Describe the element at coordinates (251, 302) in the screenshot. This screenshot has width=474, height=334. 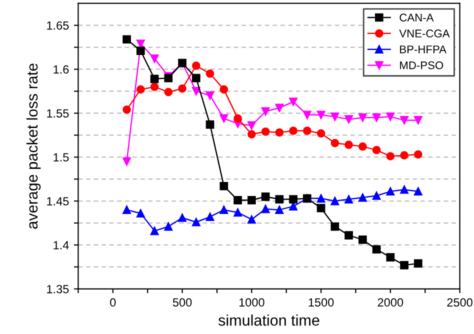
I see `x-tick-label: 1000` at that location.